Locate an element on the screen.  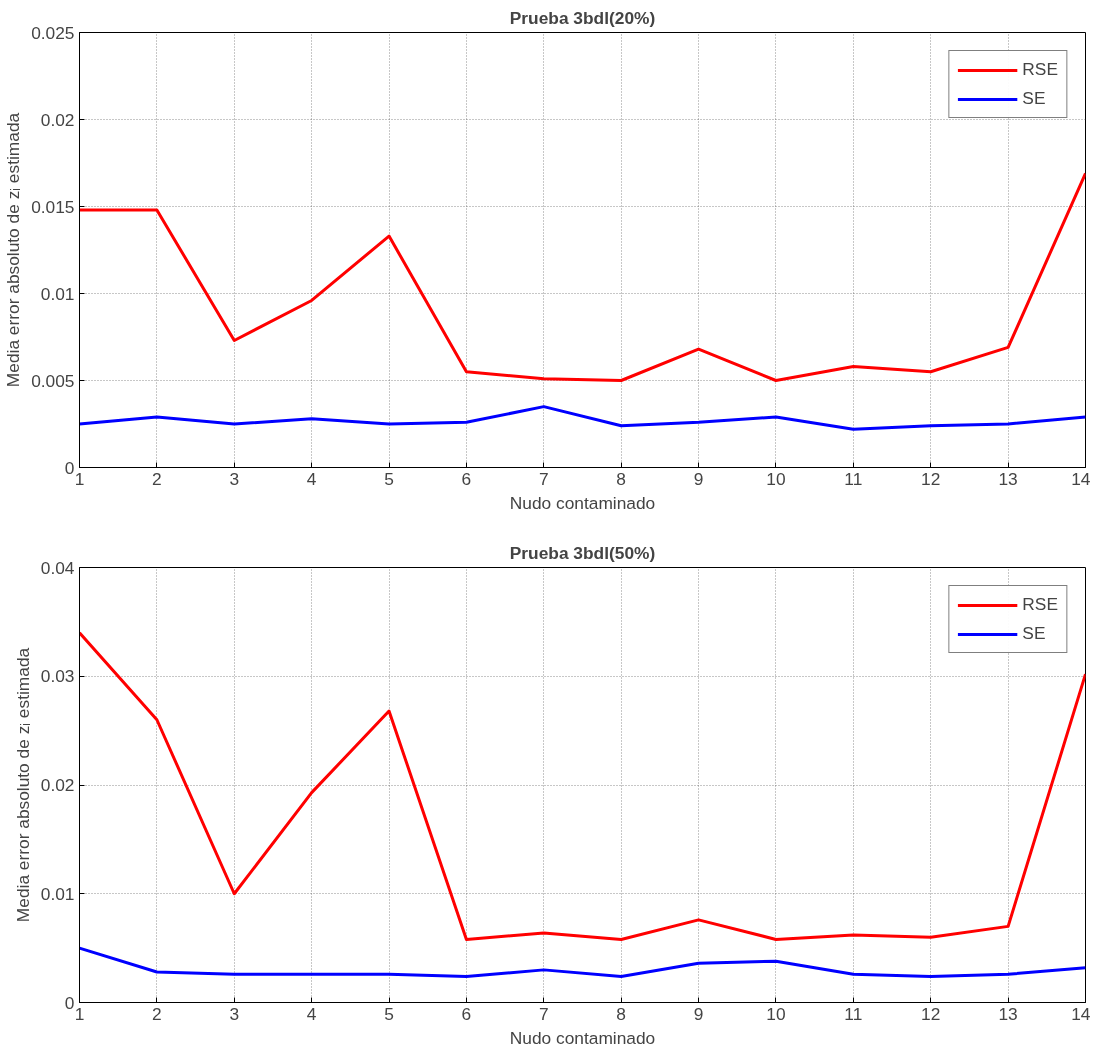
y-tick-label: 0.025 is located at coordinates (53, 32).